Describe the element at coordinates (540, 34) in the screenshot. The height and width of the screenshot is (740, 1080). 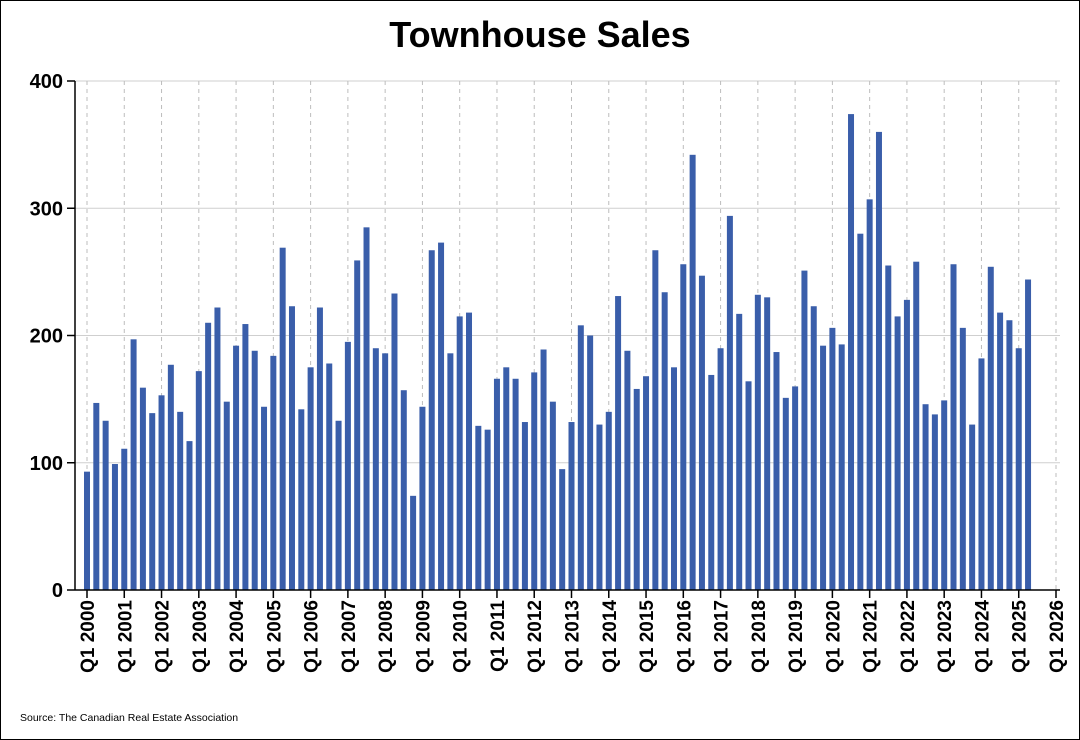
I see `chart-title: Townhouse Sales` at that location.